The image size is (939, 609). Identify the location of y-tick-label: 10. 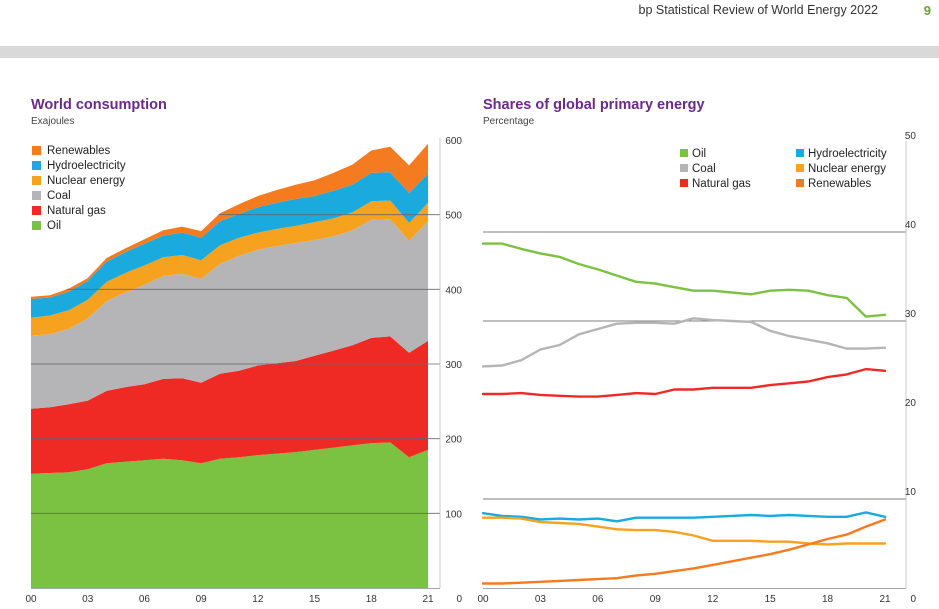
(911, 492).